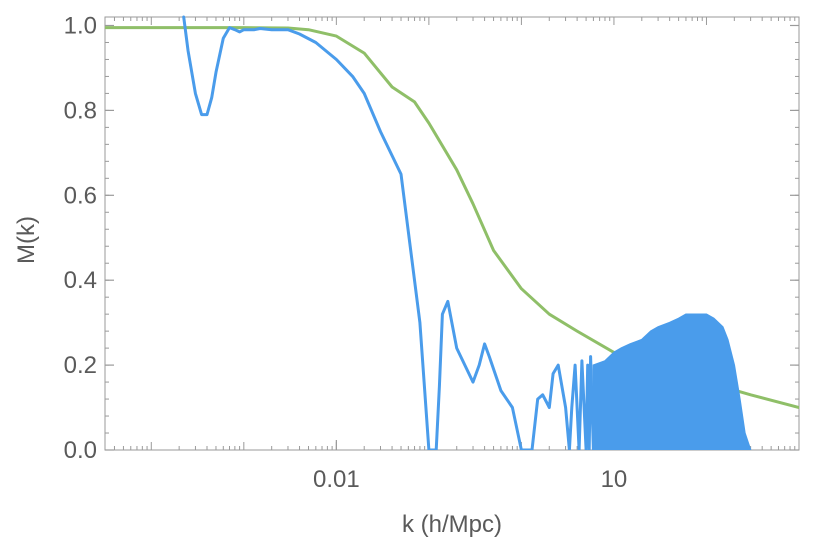  What do you see at coordinates (80, 365) in the screenshot?
I see `y-tick-label: 0.2` at bounding box center [80, 365].